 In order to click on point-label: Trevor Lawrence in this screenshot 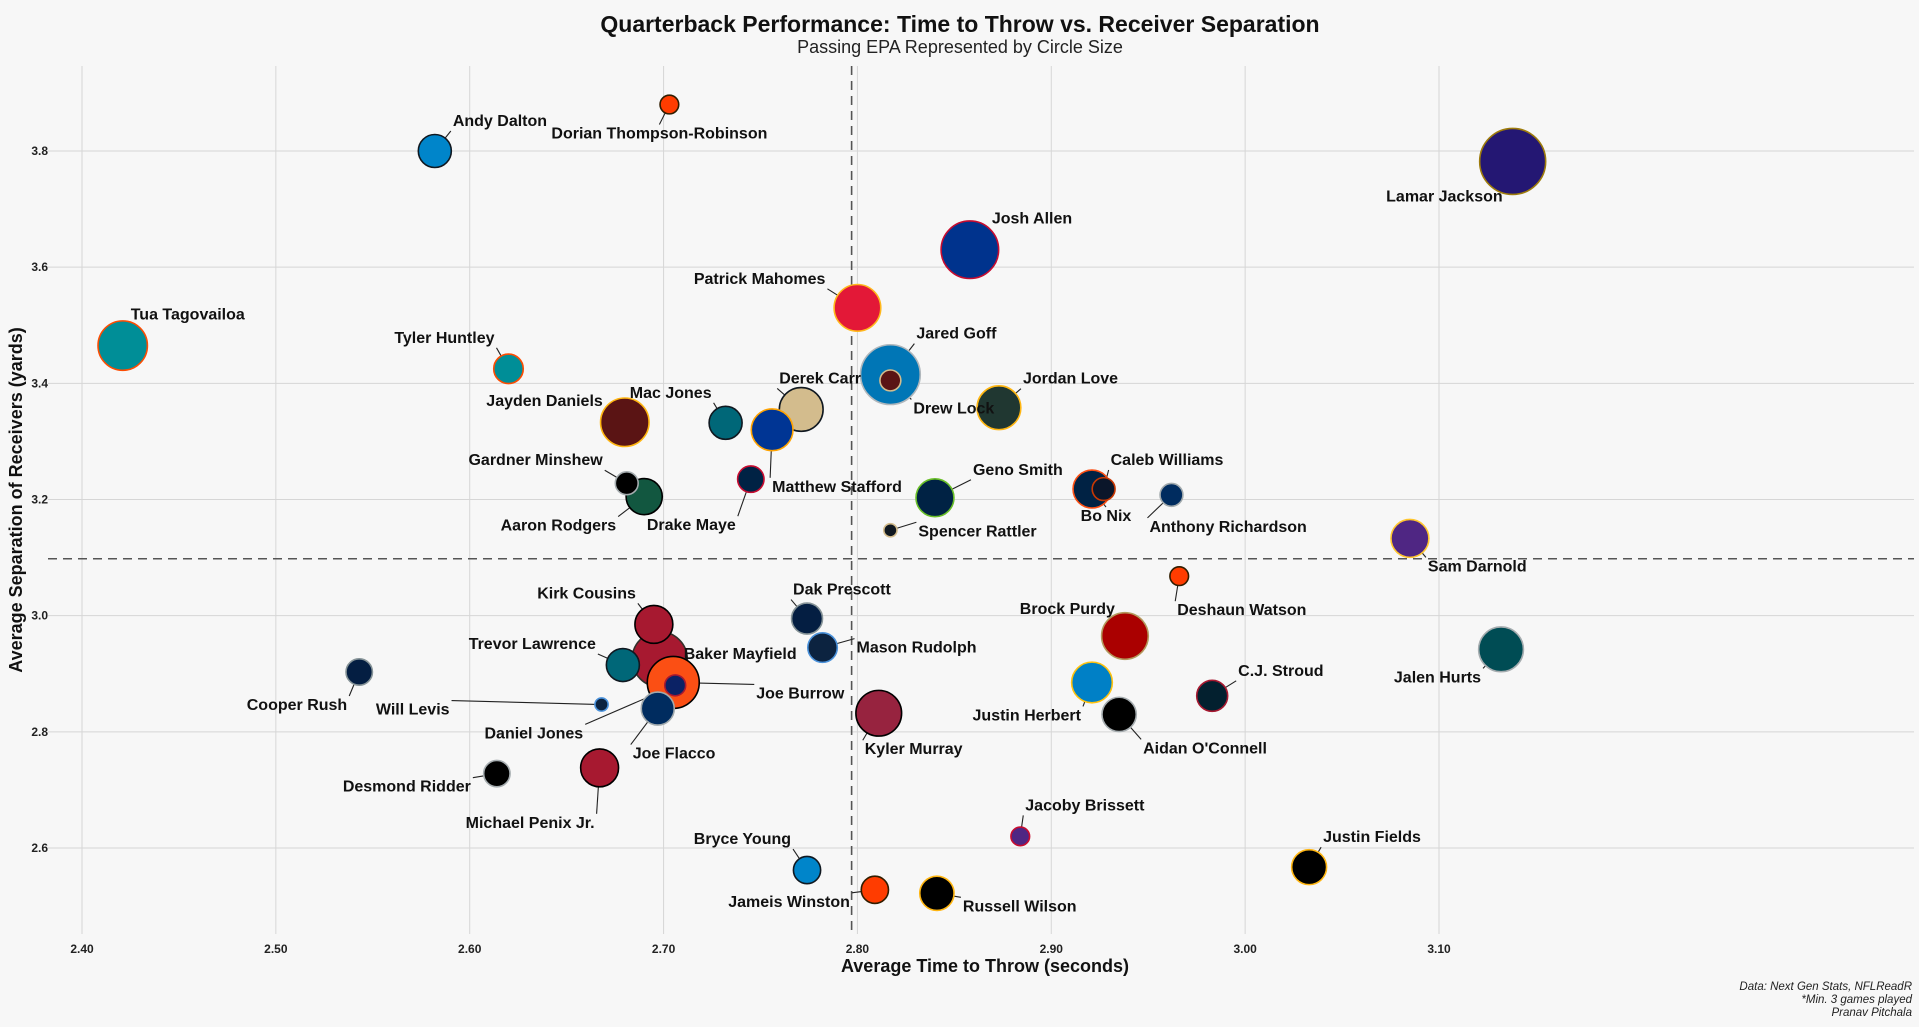, I will do `click(532, 644)`.